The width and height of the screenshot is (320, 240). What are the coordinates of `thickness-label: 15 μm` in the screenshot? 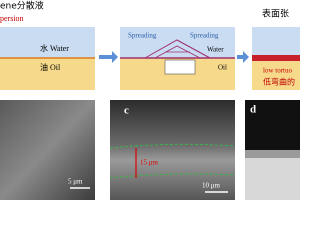 It's located at (149, 163).